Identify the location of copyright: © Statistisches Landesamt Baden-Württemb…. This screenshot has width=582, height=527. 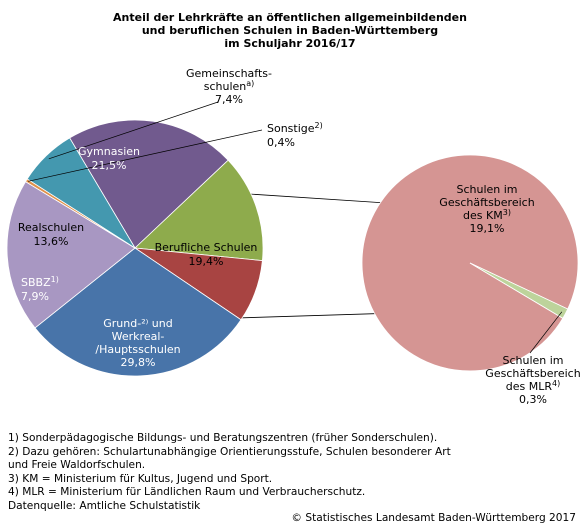
(433, 518).